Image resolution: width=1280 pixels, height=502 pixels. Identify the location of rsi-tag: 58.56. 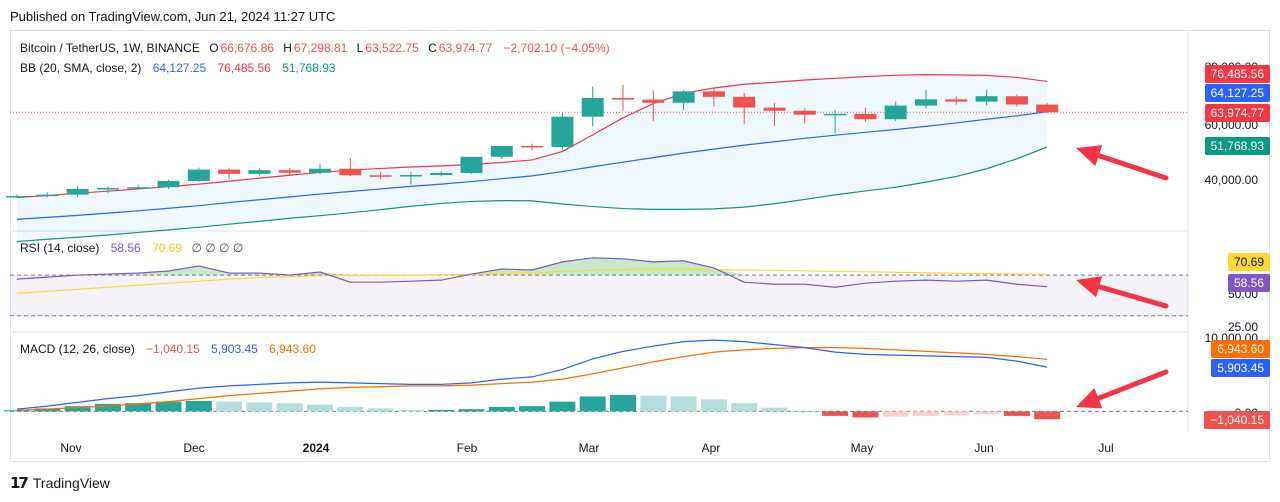
(1248, 283).